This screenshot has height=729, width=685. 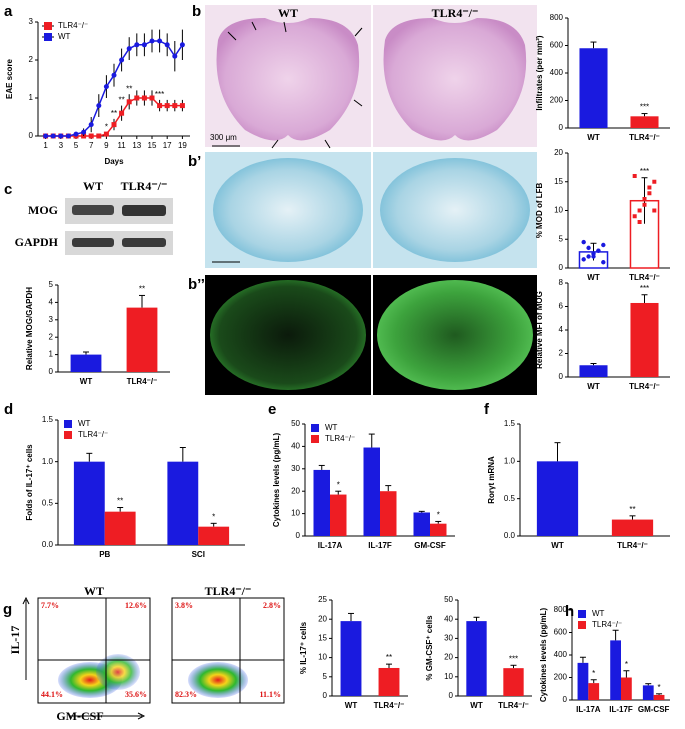 I want to click on y-tick-label: 8, so click(x=561, y=282).